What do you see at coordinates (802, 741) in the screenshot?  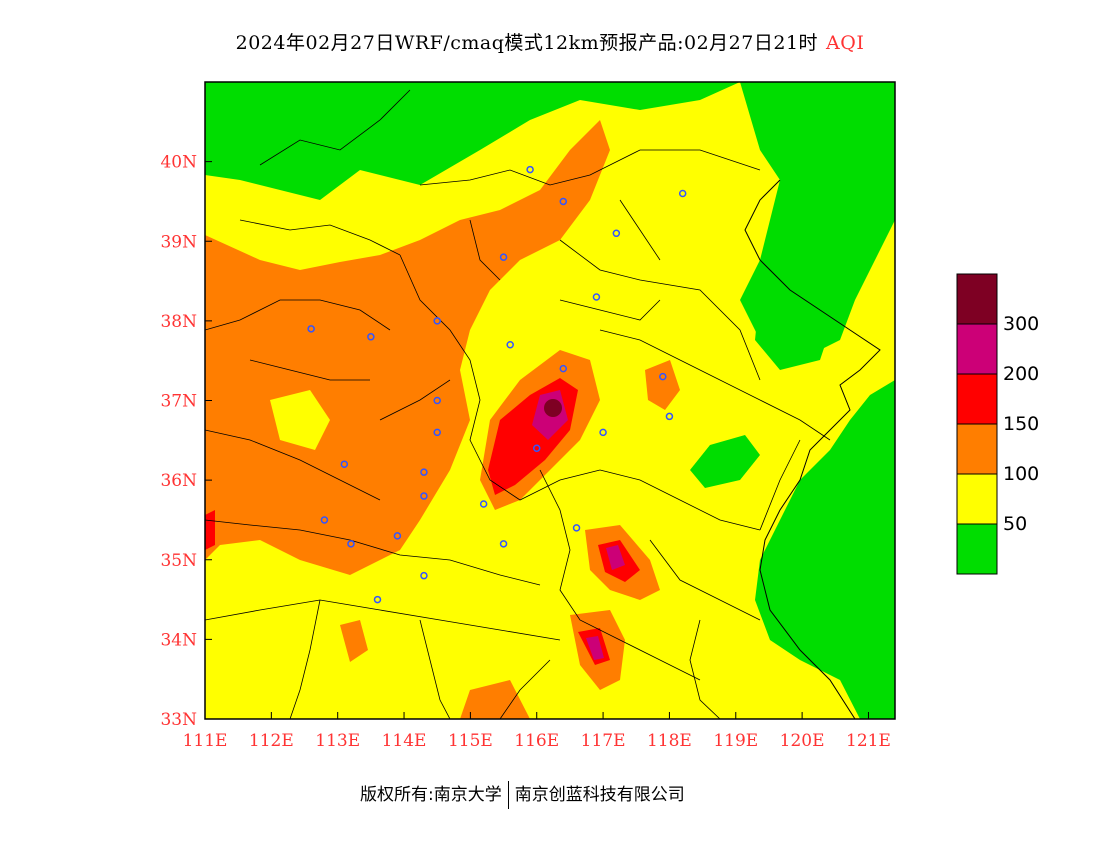 I see `lon-tick-label: 120E` at bounding box center [802, 741].